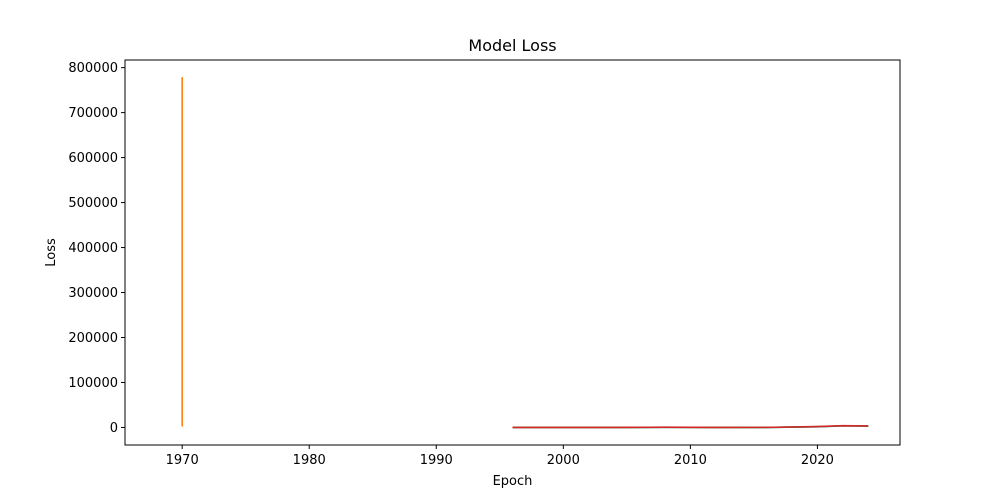 The image size is (1000, 500). I want to click on y-tick-label: 500000, so click(93, 203).